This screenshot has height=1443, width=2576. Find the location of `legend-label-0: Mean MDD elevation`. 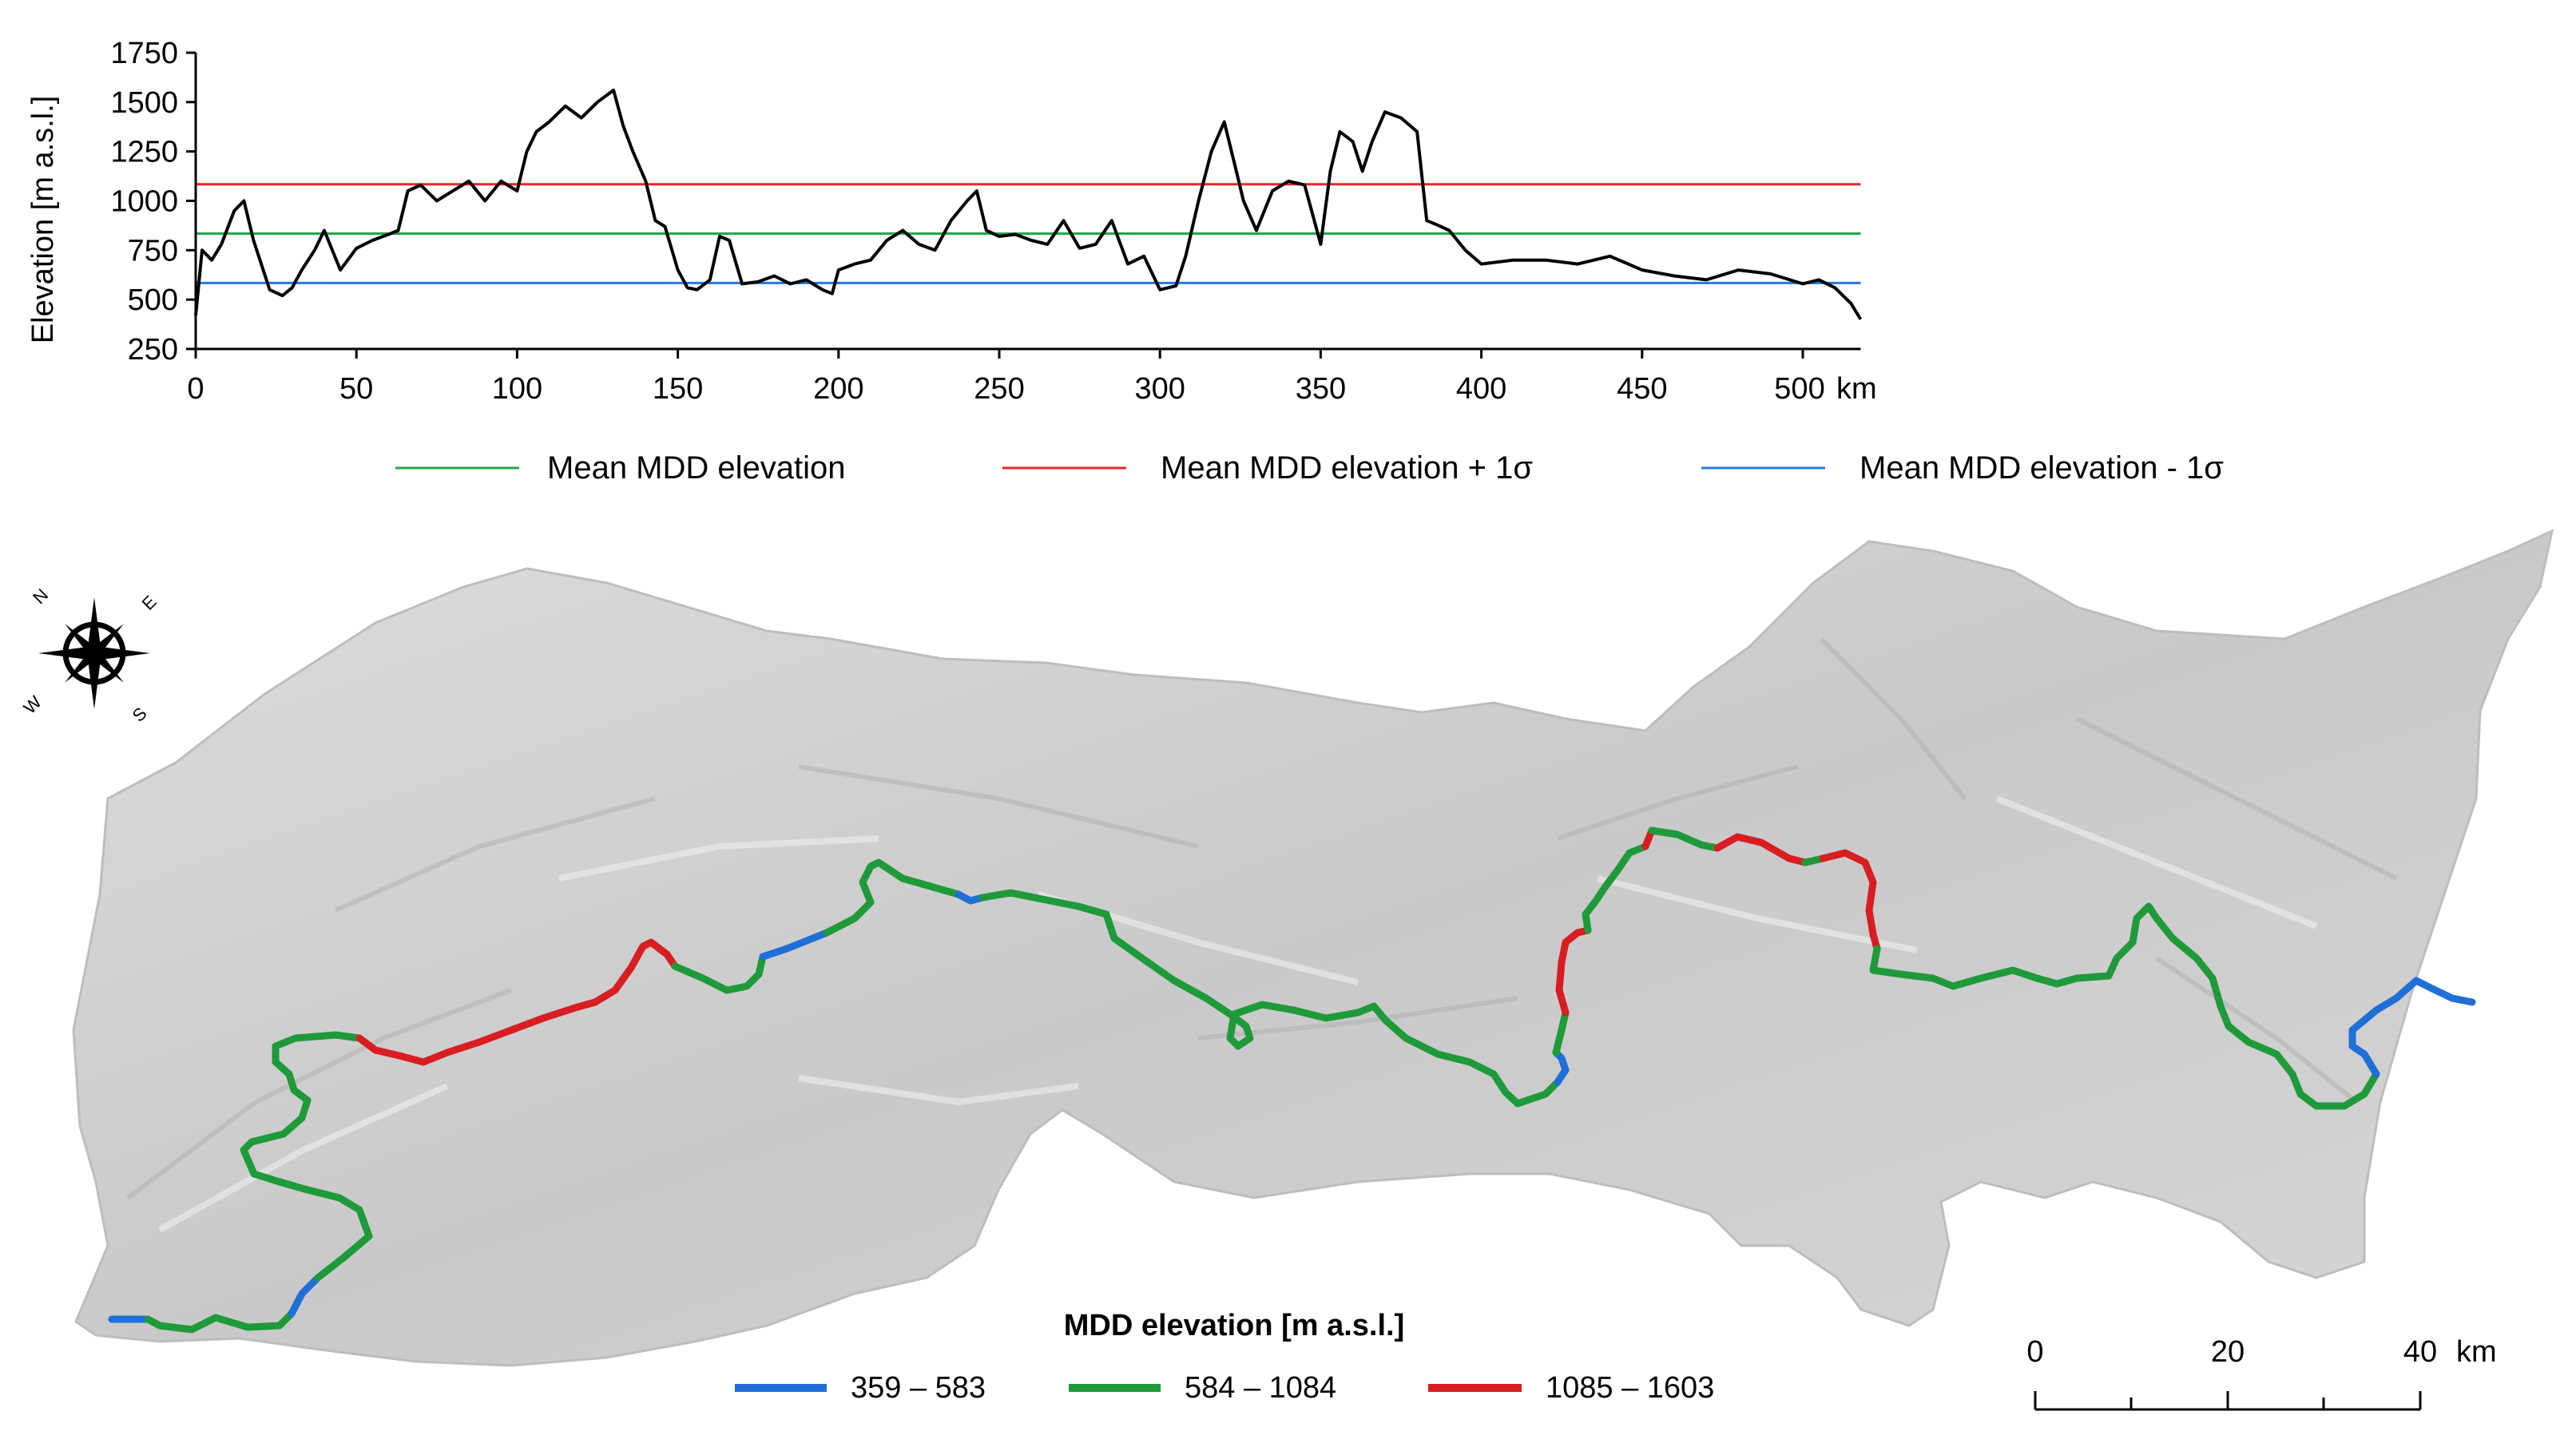

legend-label-0: Mean MDD elevation is located at coordinates (696, 468).